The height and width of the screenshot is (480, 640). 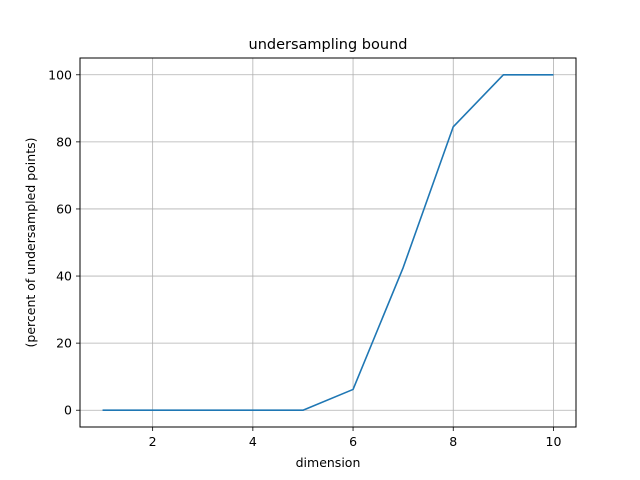 What do you see at coordinates (68, 410) in the screenshot?
I see `y-tick-label: 0` at bounding box center [68, 410].